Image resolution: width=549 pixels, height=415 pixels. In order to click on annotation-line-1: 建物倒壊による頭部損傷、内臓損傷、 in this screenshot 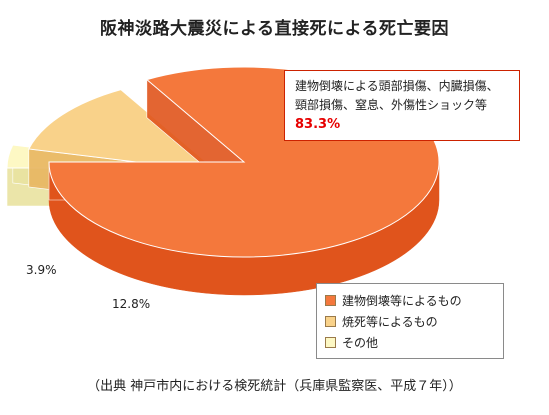, I will do `click(397, 86)`.